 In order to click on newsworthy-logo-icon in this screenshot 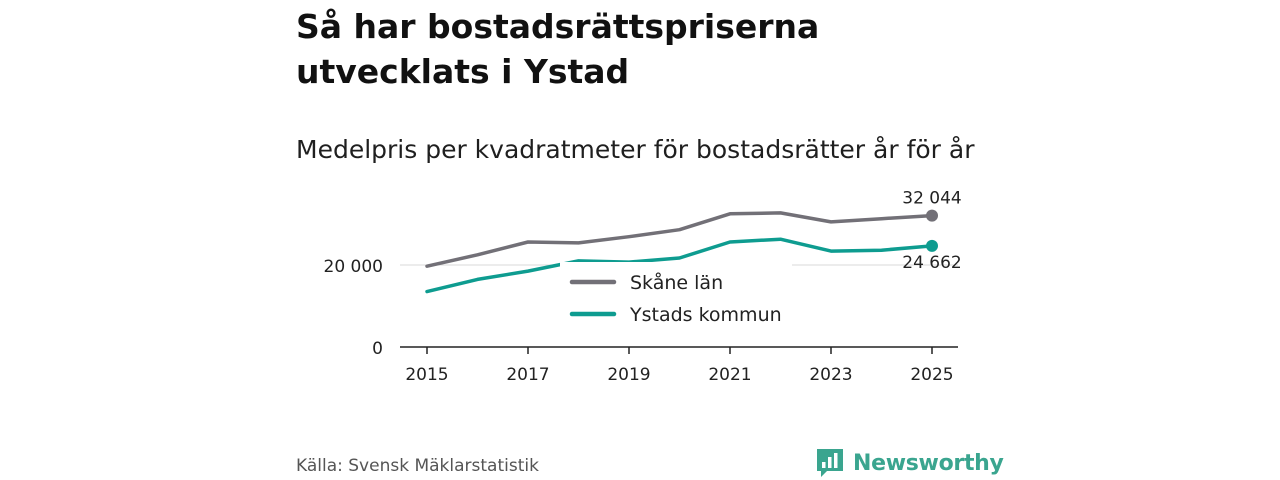, I will do `click(830, 463)`.